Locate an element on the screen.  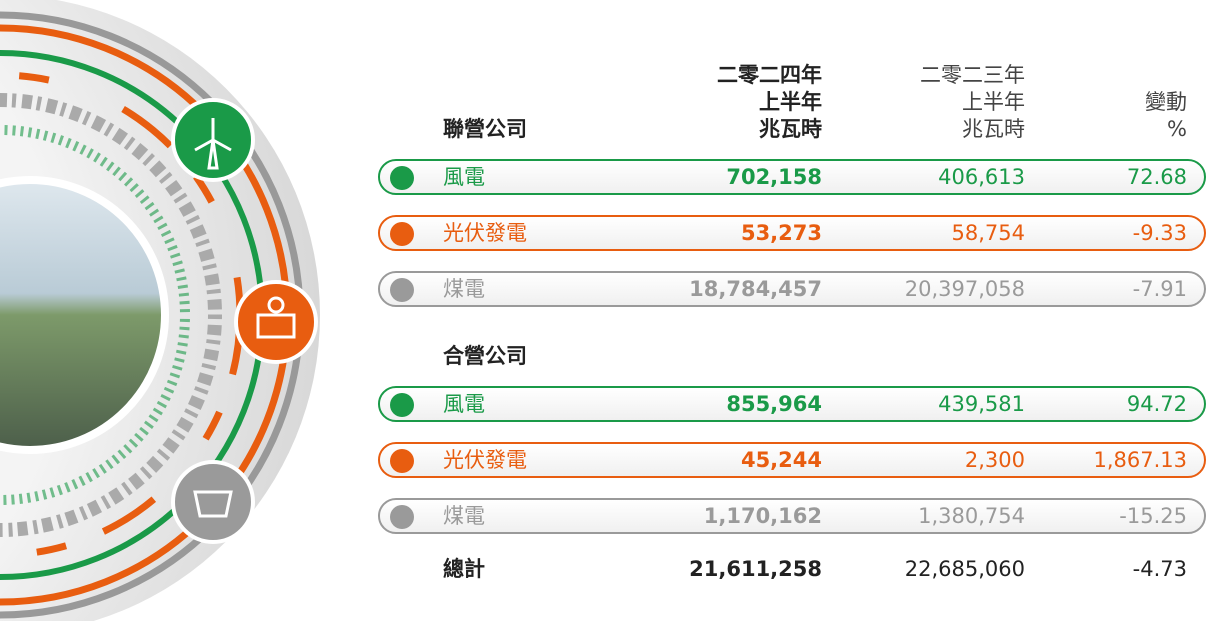
row-value: 855,964 is located at coordinates (774, 404).